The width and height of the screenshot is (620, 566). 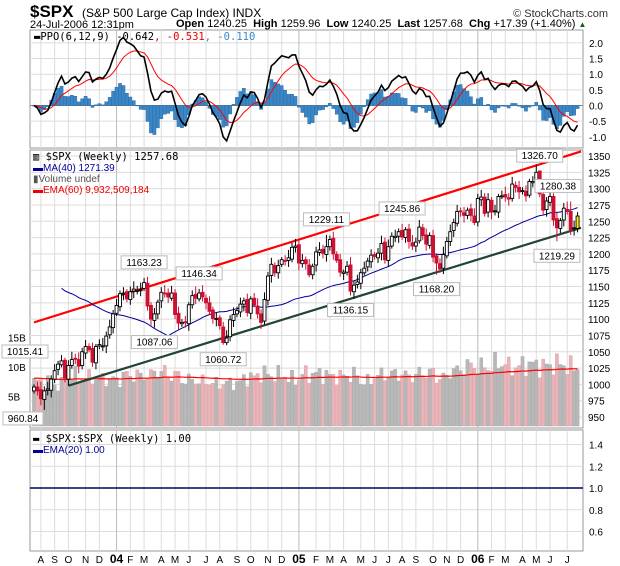 What do you see at coordinates (599, 336) in the screenshot?
I see `price-tick-label: 1075` at bounding box center [599, 336].